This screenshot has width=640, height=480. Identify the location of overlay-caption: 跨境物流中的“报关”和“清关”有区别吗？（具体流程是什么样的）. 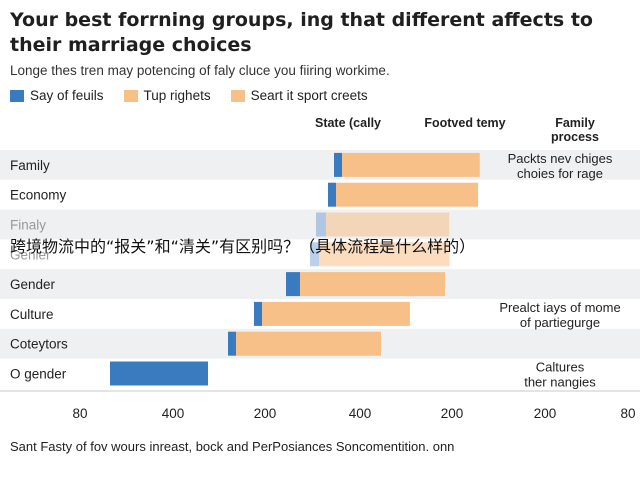
(243, 246).